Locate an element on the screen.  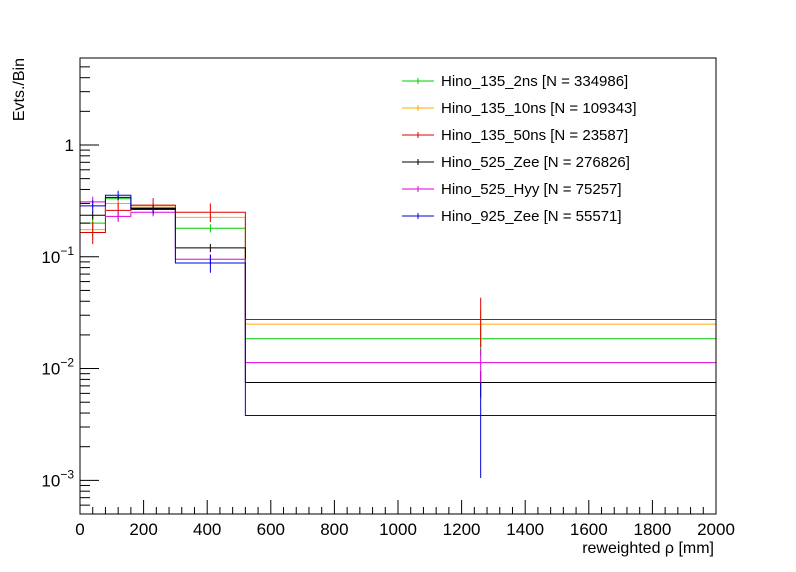
legend-label: Hino_135_10ns [N = 109343] is located at coordinates (539, 108).